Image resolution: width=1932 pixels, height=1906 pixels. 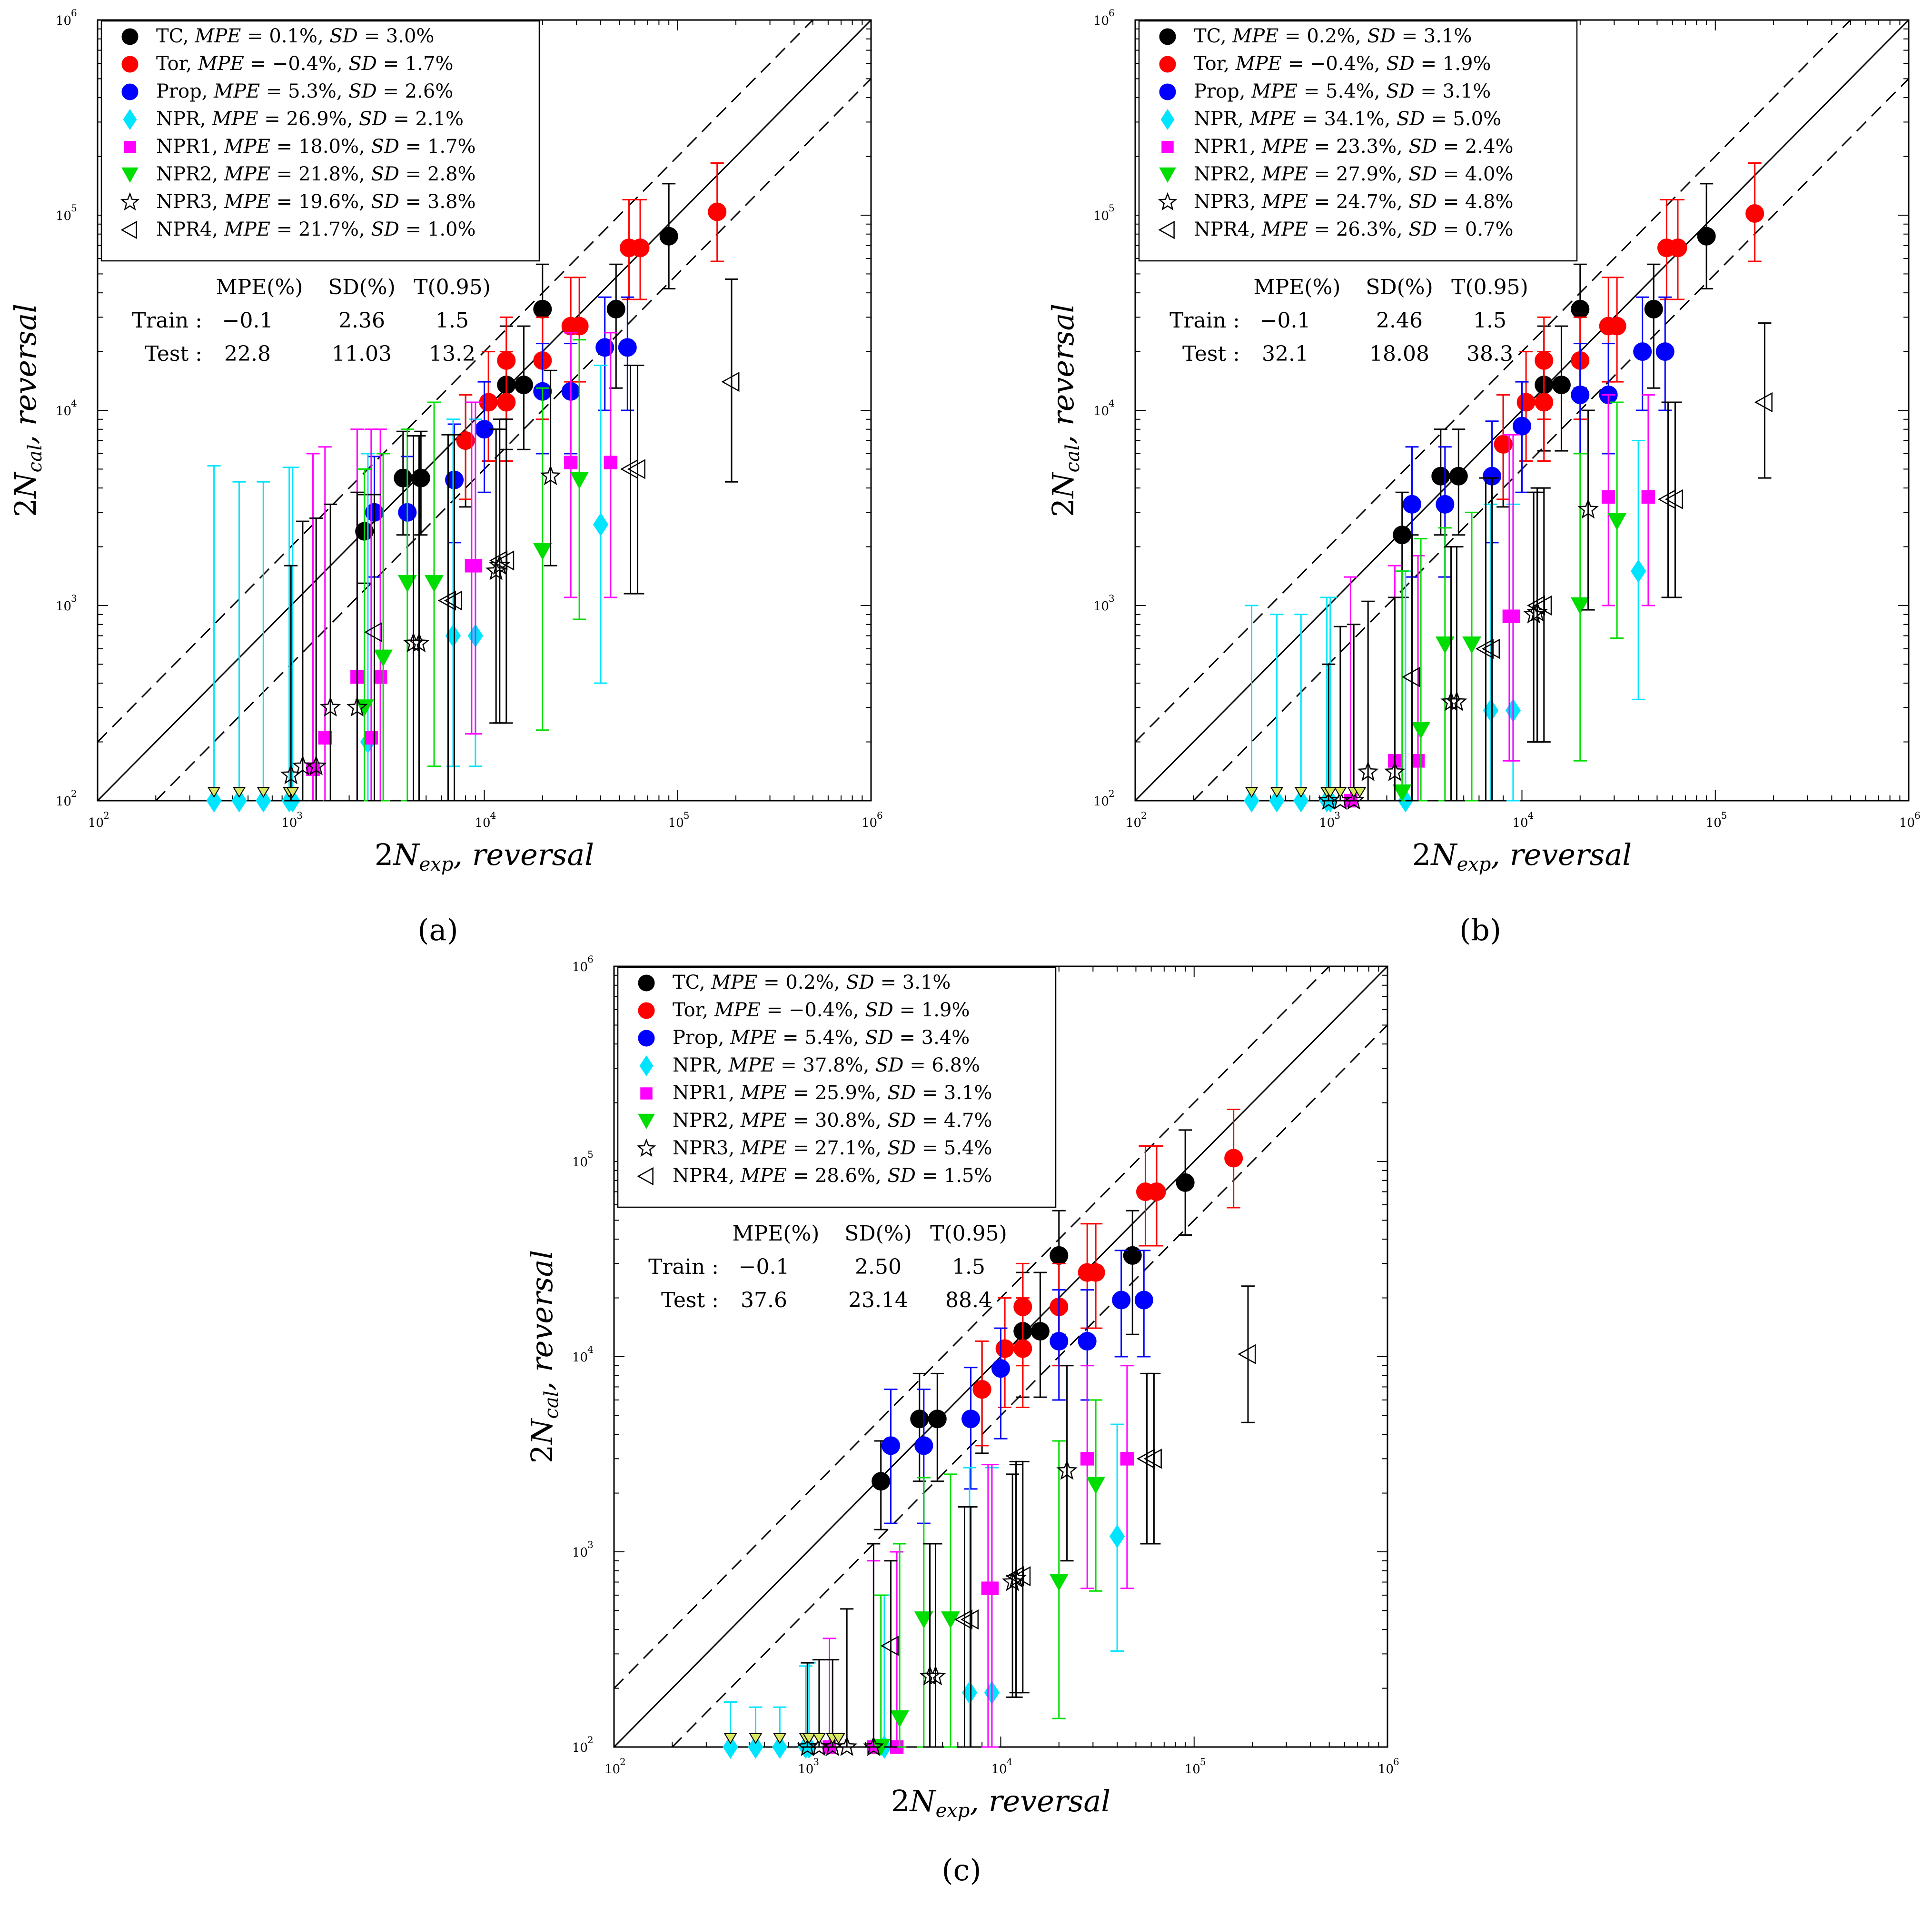 What do you see at coordinates (1228, 147) in the screenshot?
I see `legend-series-name: NPR1,` at bounding box center [1228, 147].